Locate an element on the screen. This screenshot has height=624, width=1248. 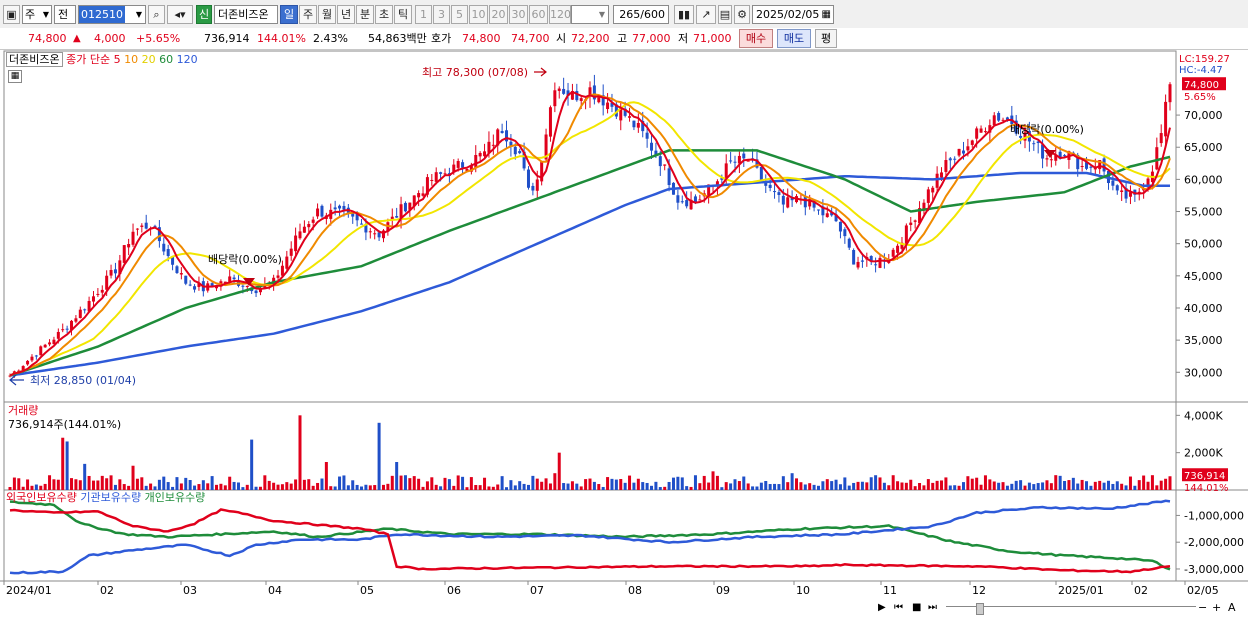
zoom-in-icon: + is located at coordinates (1217, 607).